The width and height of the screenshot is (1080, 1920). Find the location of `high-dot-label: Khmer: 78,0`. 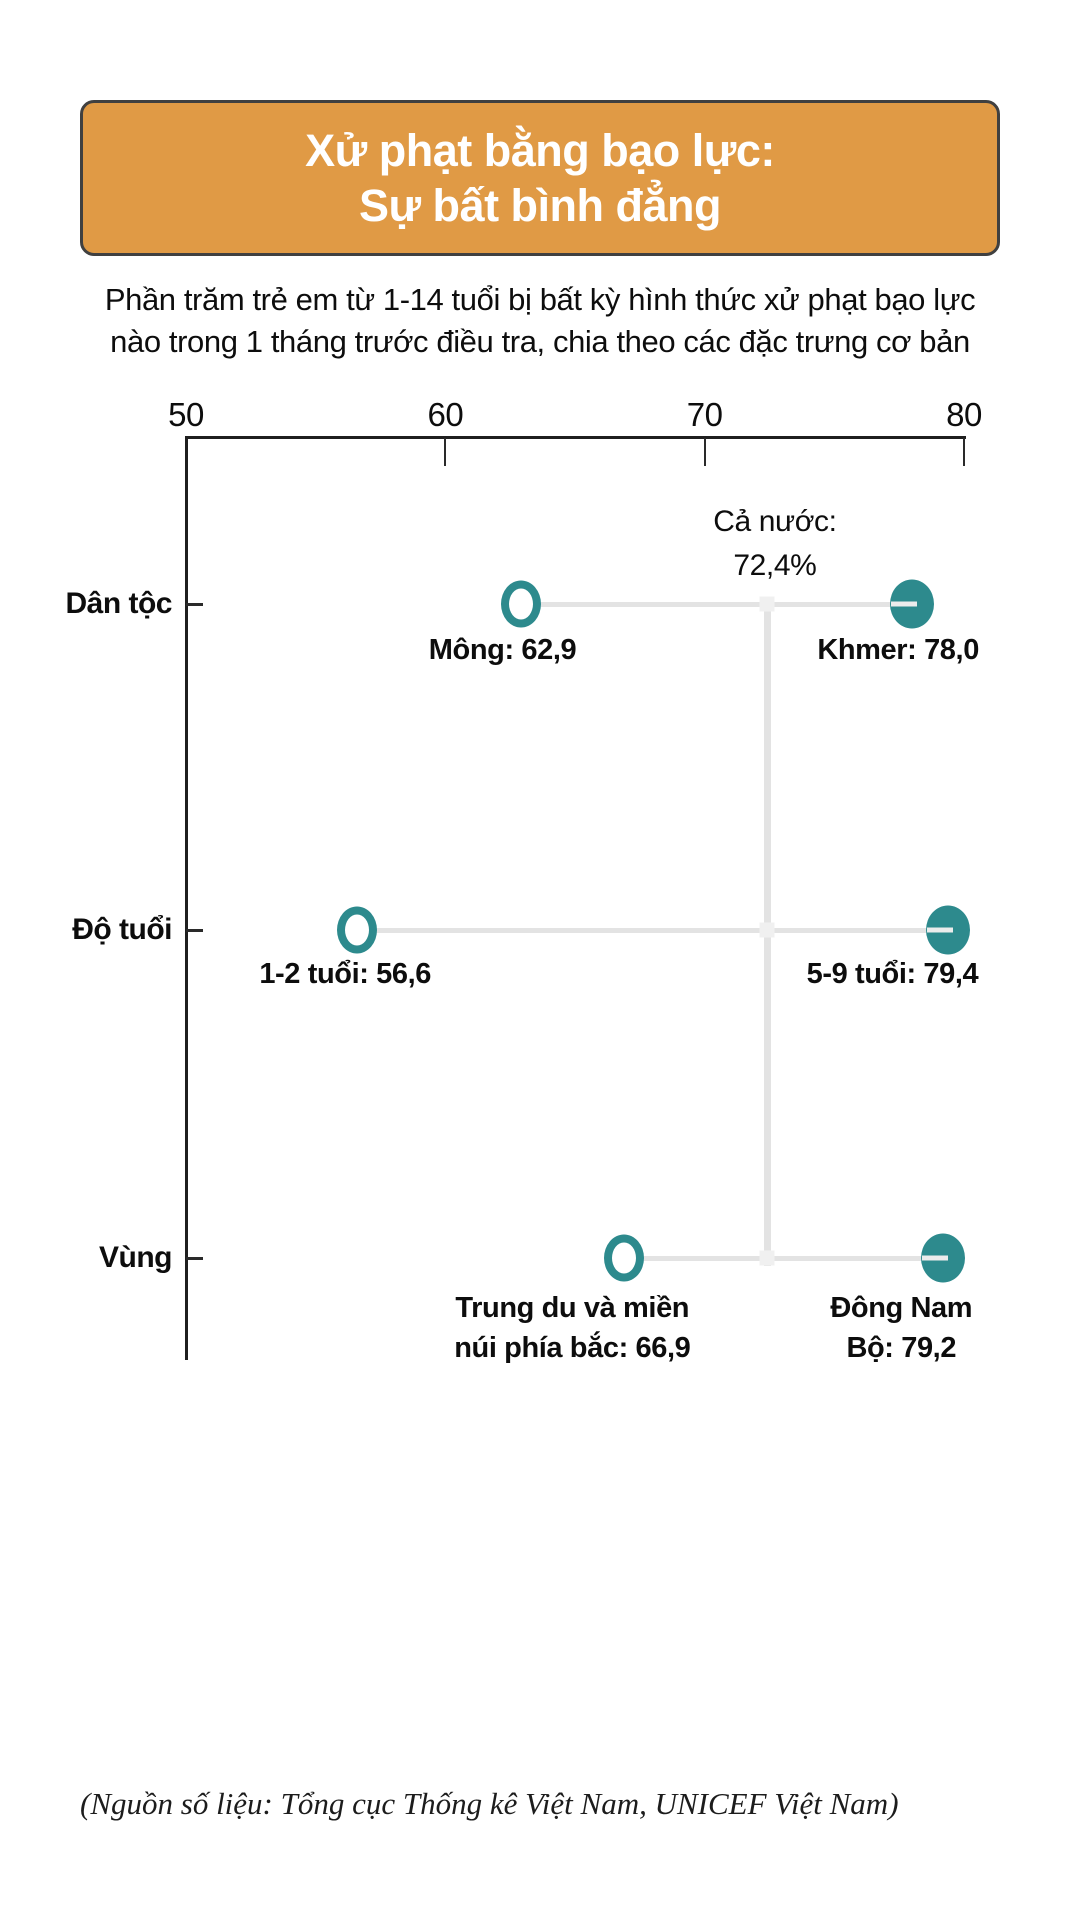

high-dot-label: Khmer: 78,0 is located at coordinates (898, 650).